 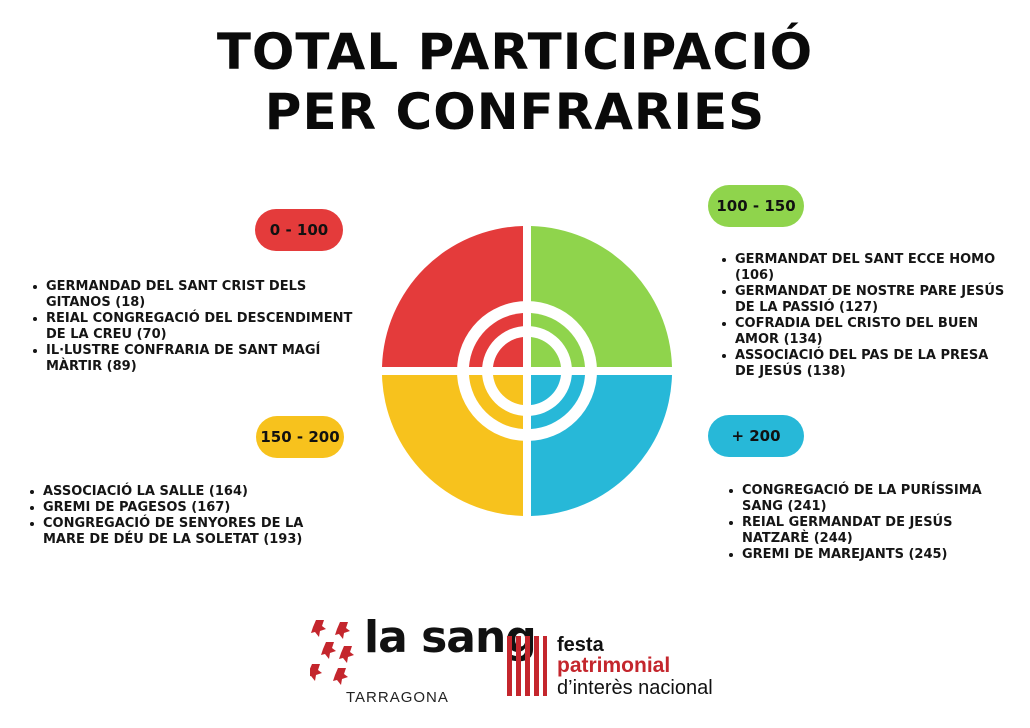 What do you see at coordinates (332, 652) in the screenshot?
I see `lasang-emblem-icon` at bounding box center [332, 652].